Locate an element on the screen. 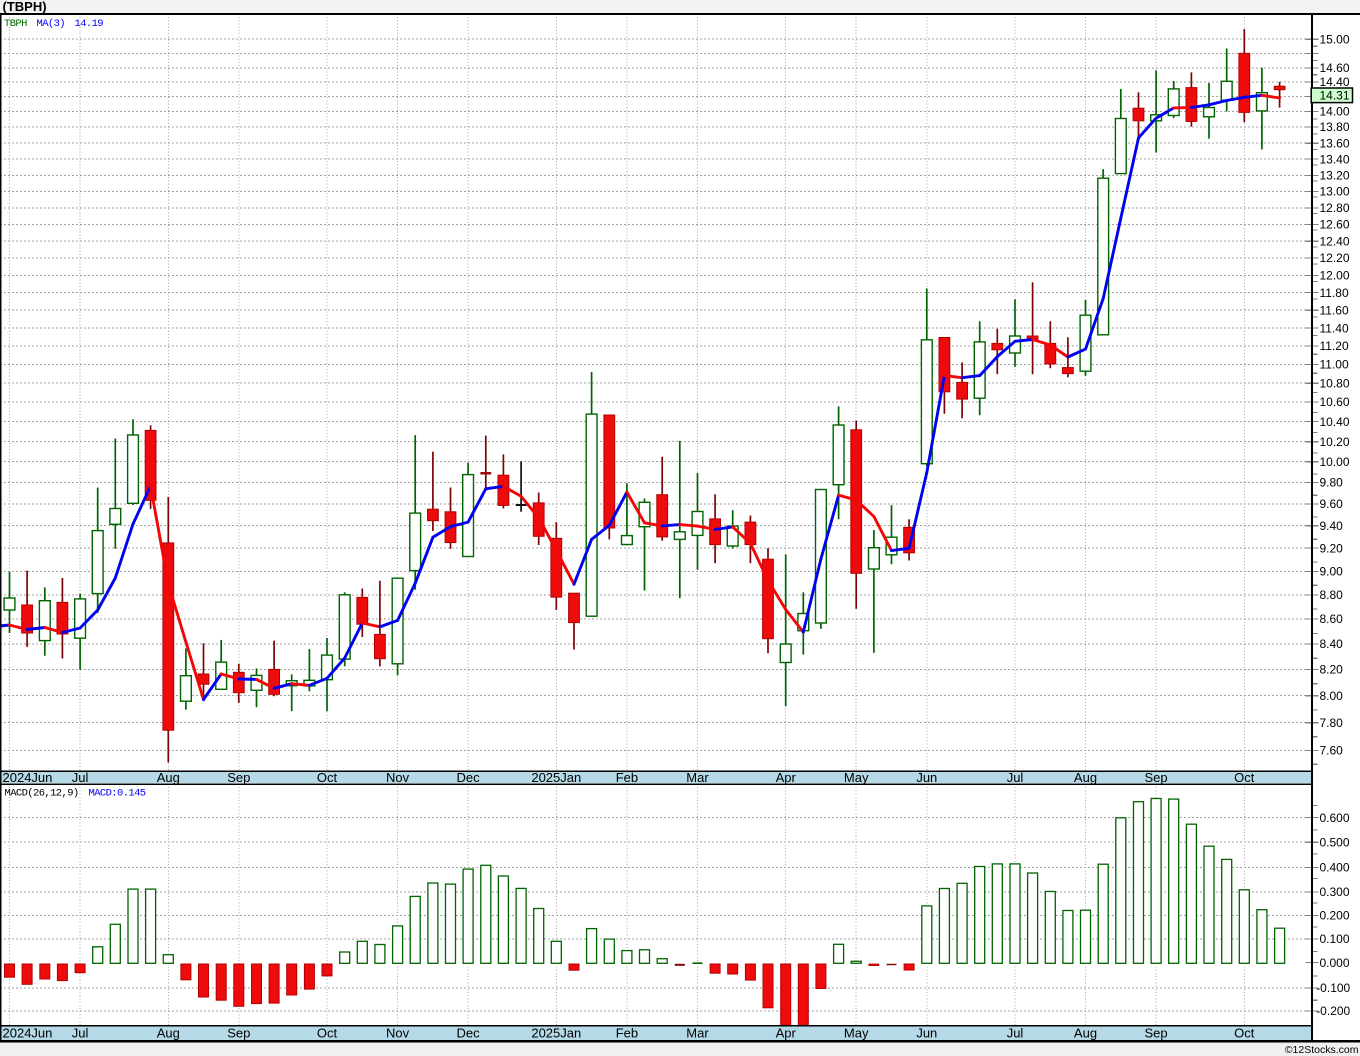 This screenshot has width=1360, height=1056. svg-text: 8.00 is located at coordinates (1332, 696).